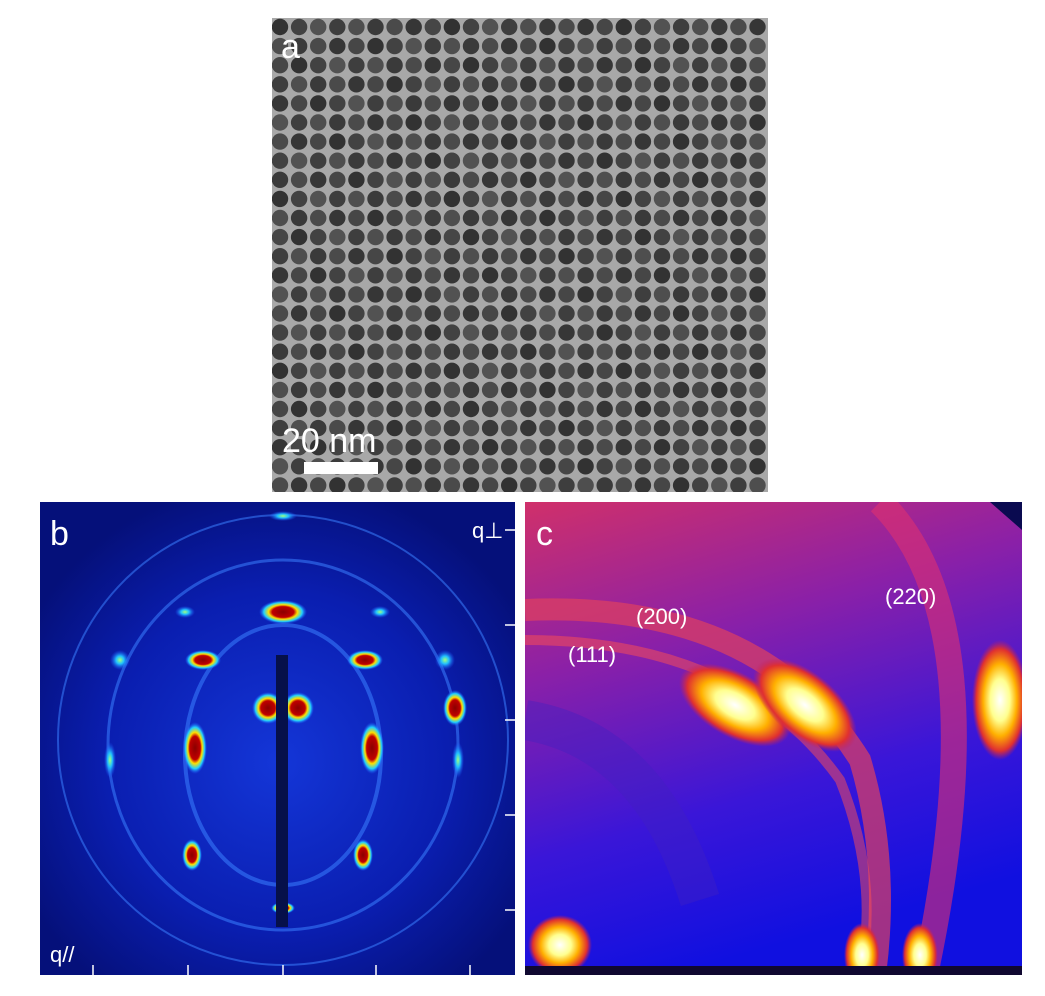  Describe the element at coordinates (910, 596) in the screenshot. I see `peak-label: (220)` at that location.